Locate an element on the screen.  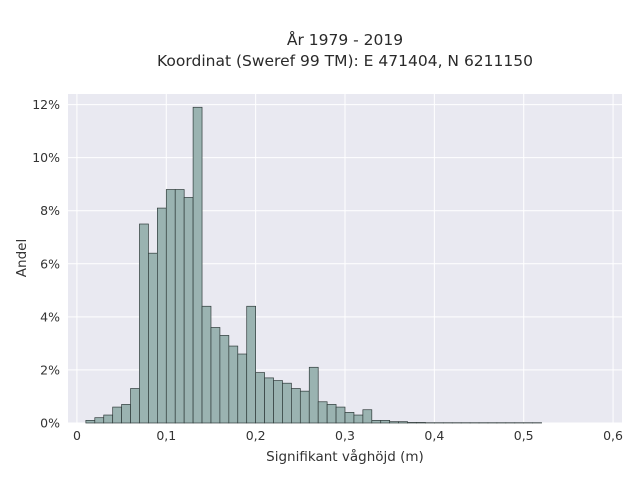
x-tick-label: 0,5 is located at coordinates (524, 435).